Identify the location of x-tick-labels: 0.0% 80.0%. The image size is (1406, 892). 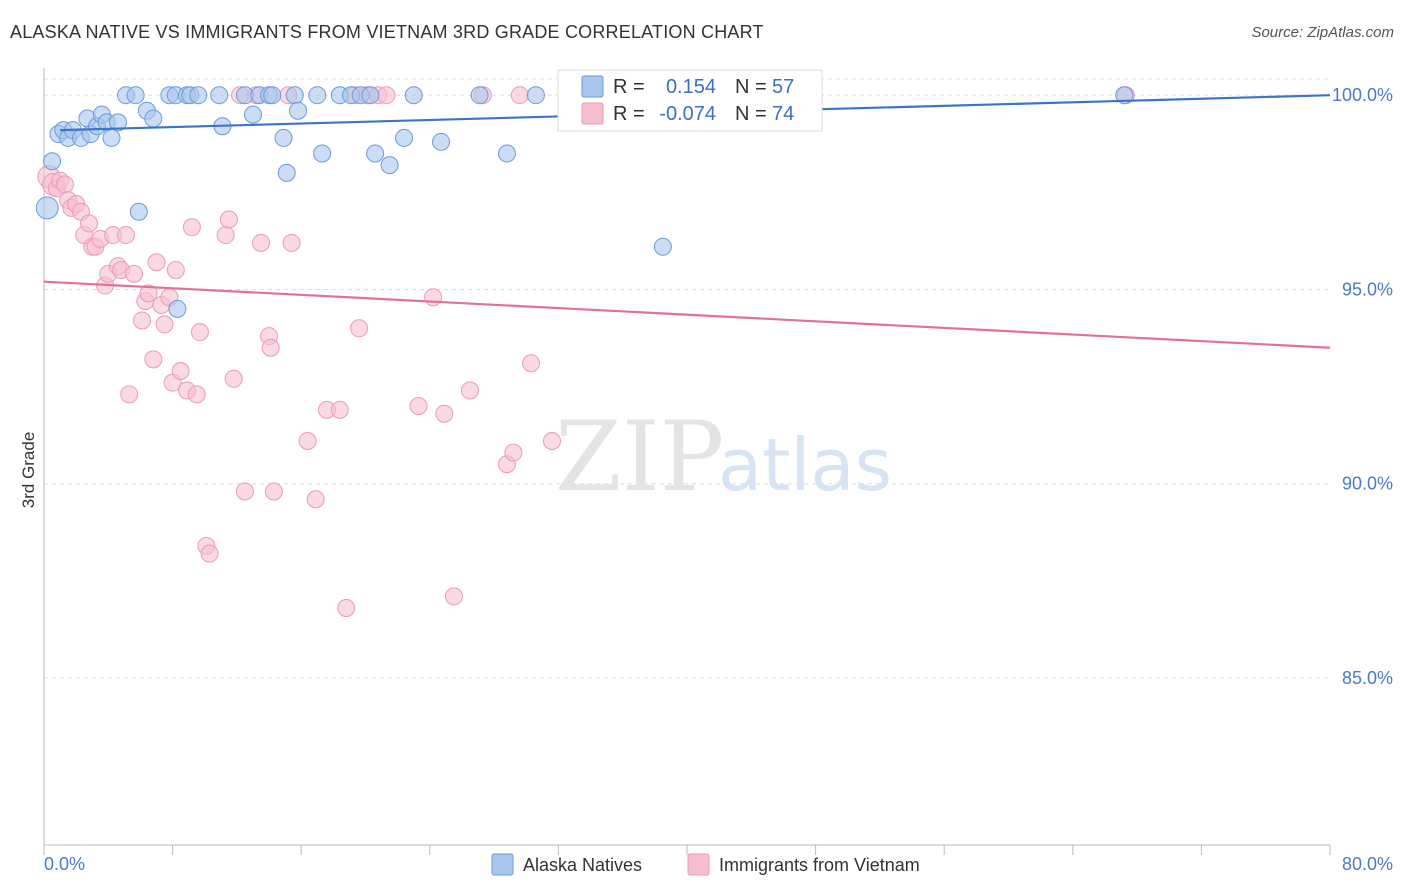
(718, 864).